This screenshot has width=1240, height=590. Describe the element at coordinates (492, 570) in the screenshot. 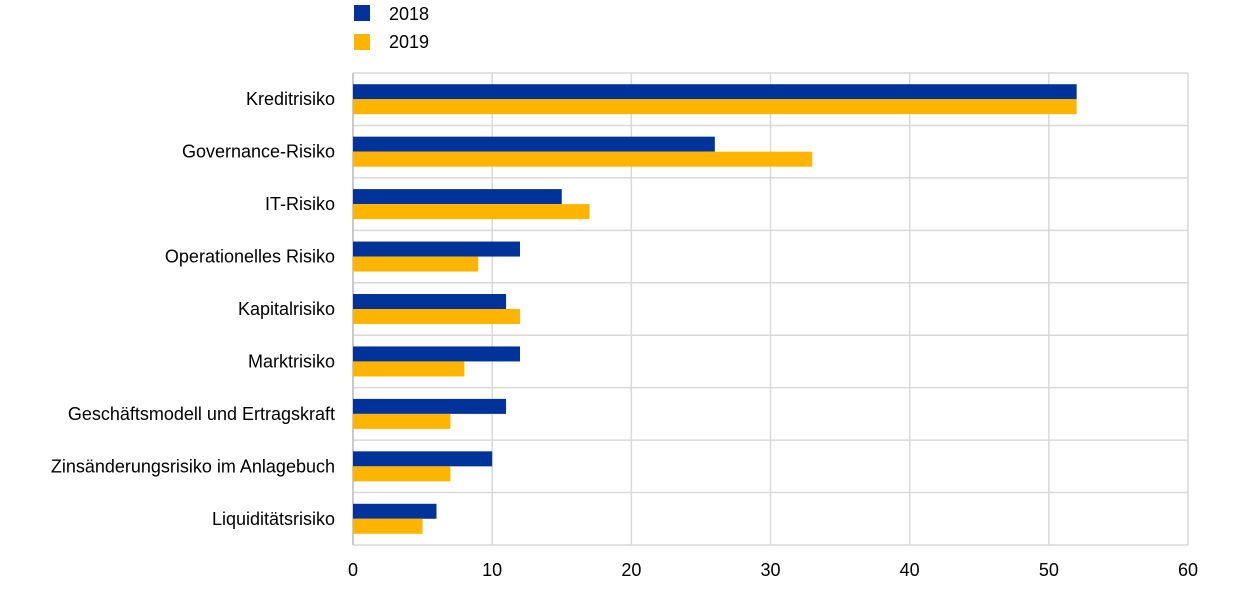

I see `x-tick-label: 10` at that location.